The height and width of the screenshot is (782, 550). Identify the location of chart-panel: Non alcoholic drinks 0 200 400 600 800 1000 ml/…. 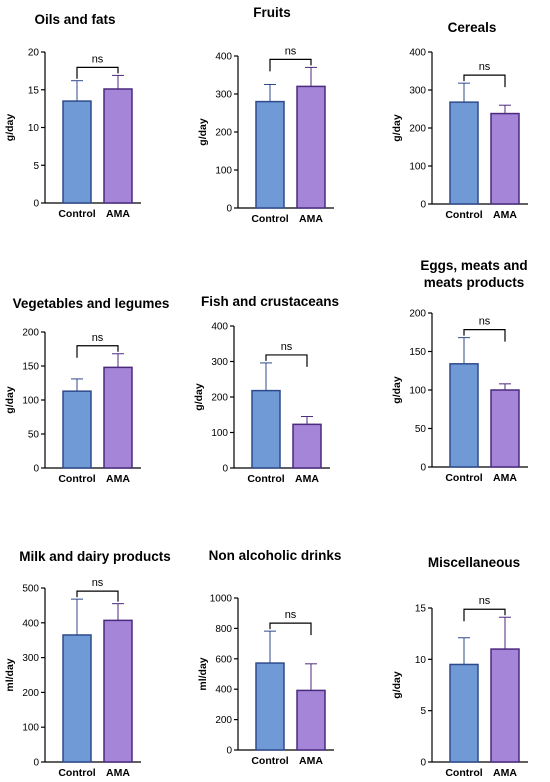
(269, 657).